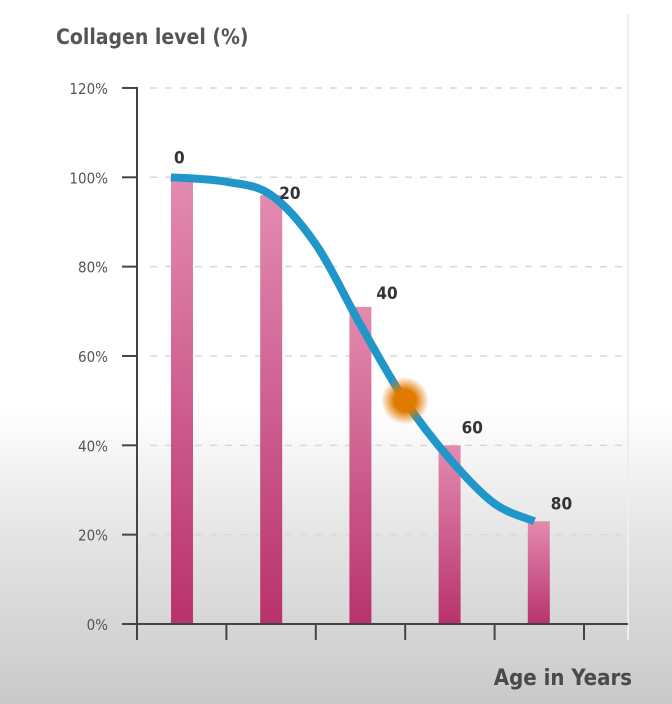 Image resolution: width=672 pixels, height=704 pixels. What do you see at coordinates (88, 178) in the screenshot?
I see `y-tick-label: 100%` at bounding box center [88, 178].